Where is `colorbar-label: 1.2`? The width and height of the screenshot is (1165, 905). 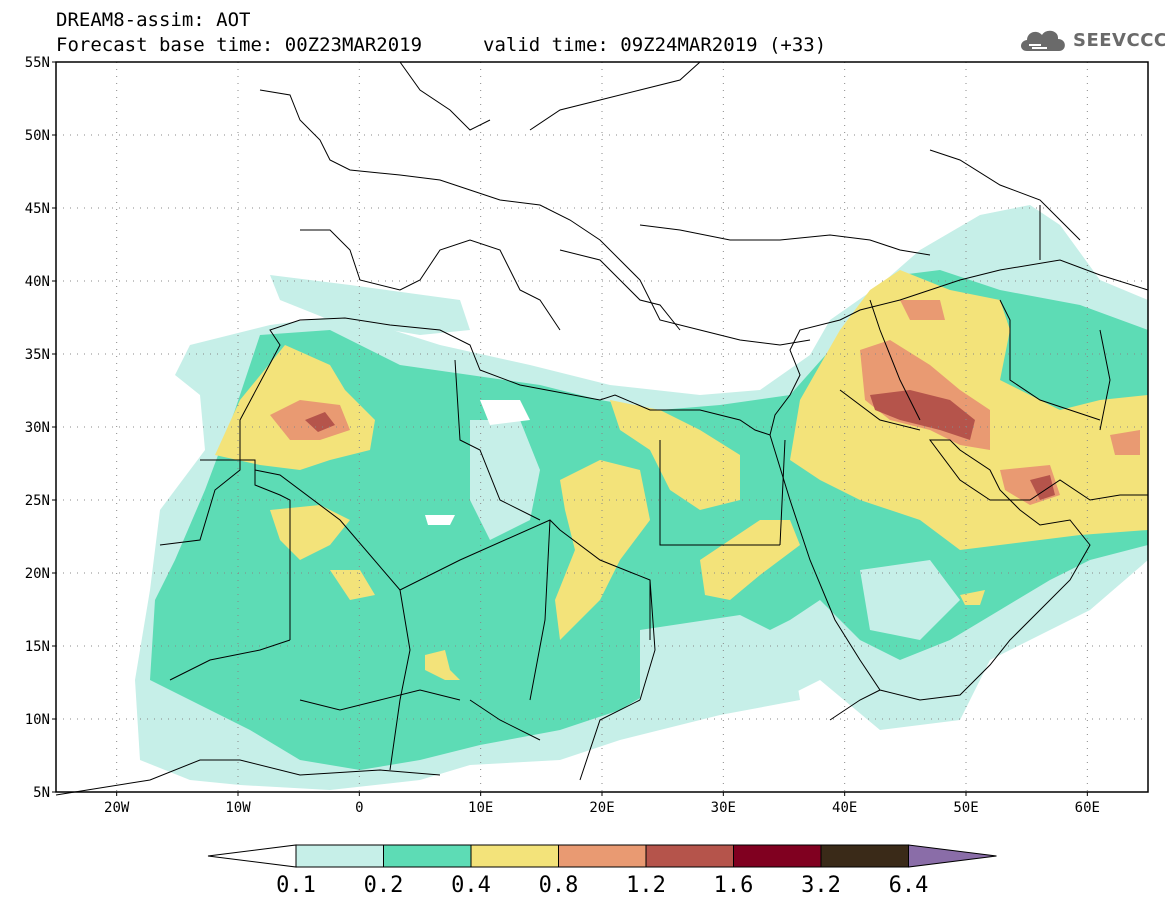
colorbar-label: 1.2 is located at coordinates (646, 885).